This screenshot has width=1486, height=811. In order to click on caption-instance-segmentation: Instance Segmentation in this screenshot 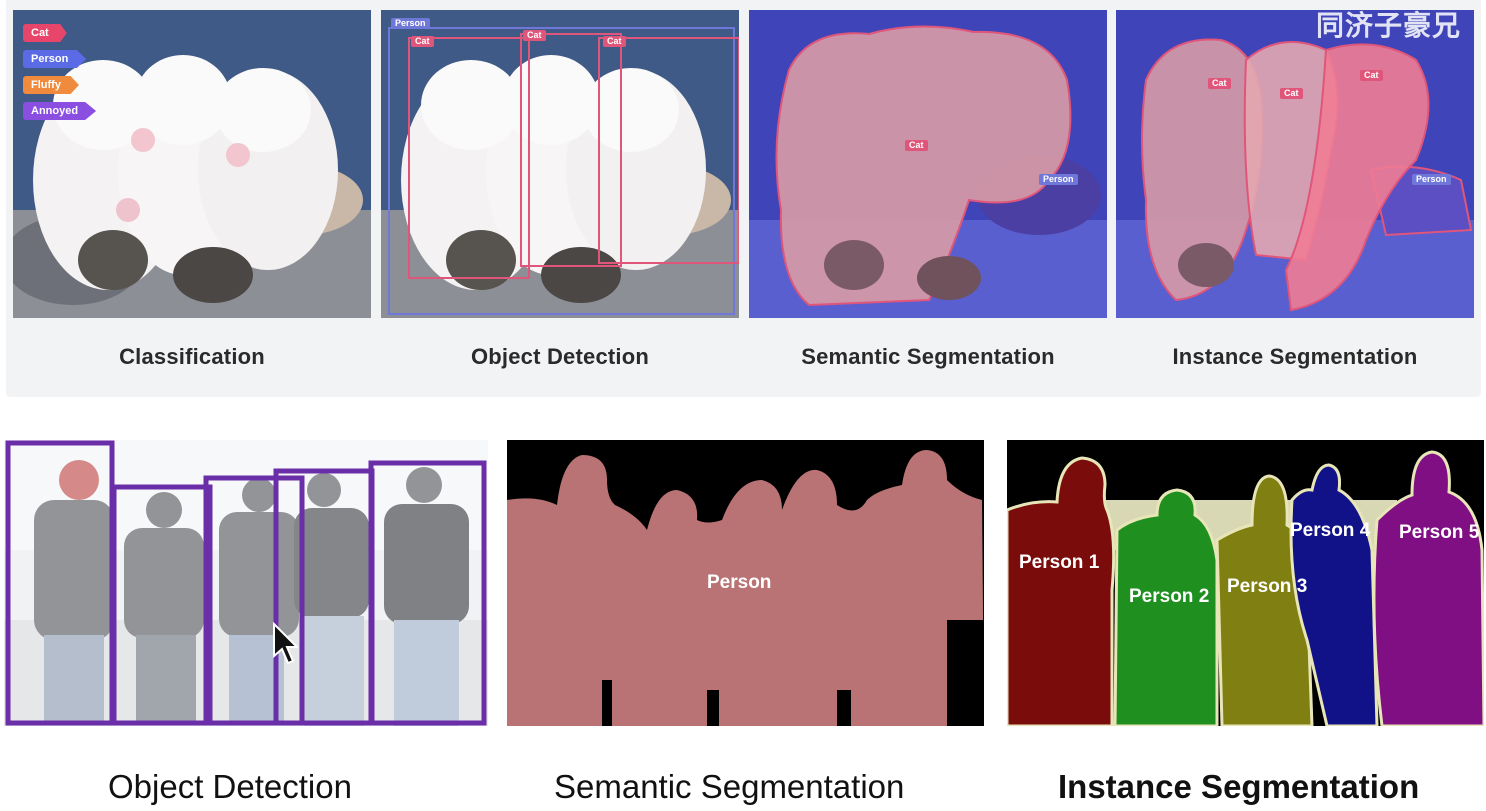, I will do `click(1295, 356)`.